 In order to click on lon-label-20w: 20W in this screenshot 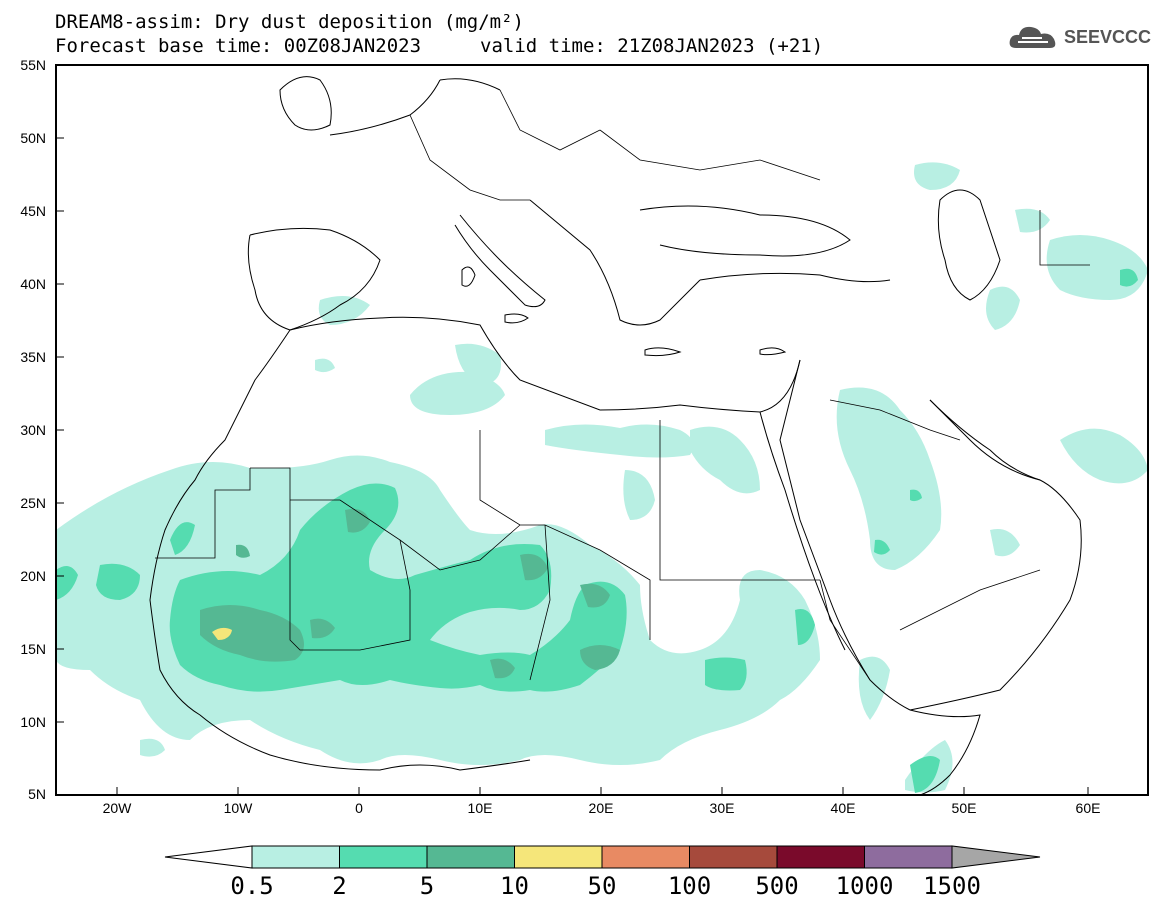, I will do `click(117, 808)`.